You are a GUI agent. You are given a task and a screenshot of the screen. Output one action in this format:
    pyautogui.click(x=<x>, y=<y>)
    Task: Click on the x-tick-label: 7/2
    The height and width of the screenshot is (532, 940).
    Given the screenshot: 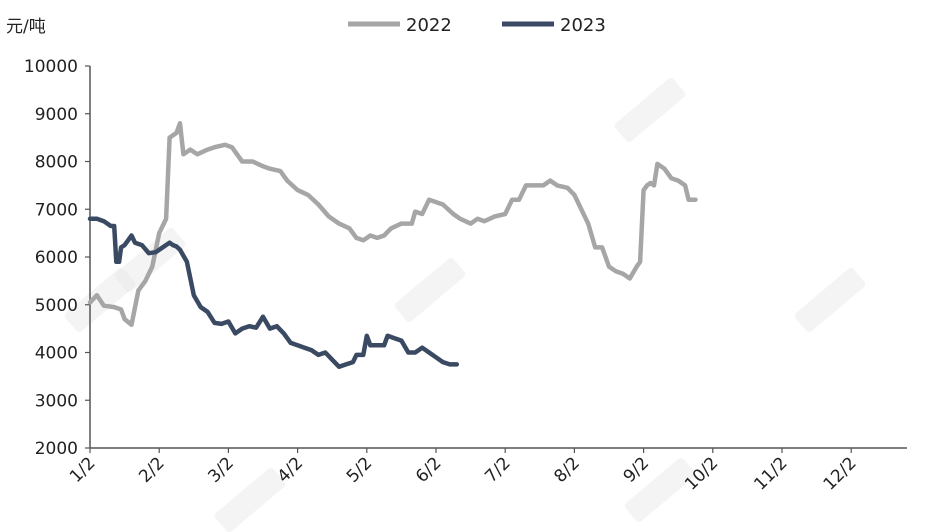 What is the action you would take?
    pyautogui.click(x=497, y=469)
    